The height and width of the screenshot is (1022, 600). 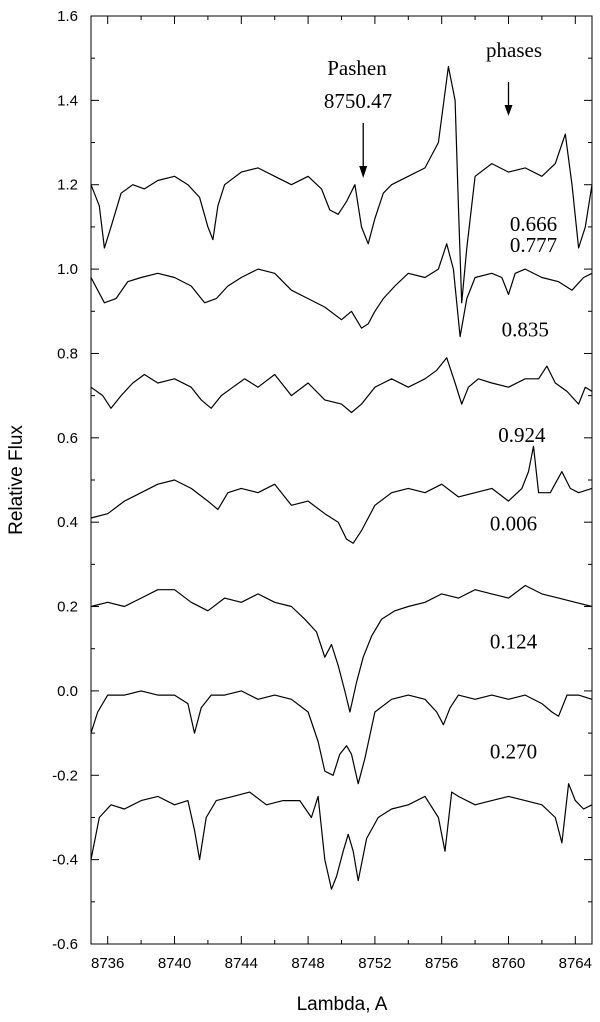 I want to click on phase-label: 0.124, so click(x=514, y=642).